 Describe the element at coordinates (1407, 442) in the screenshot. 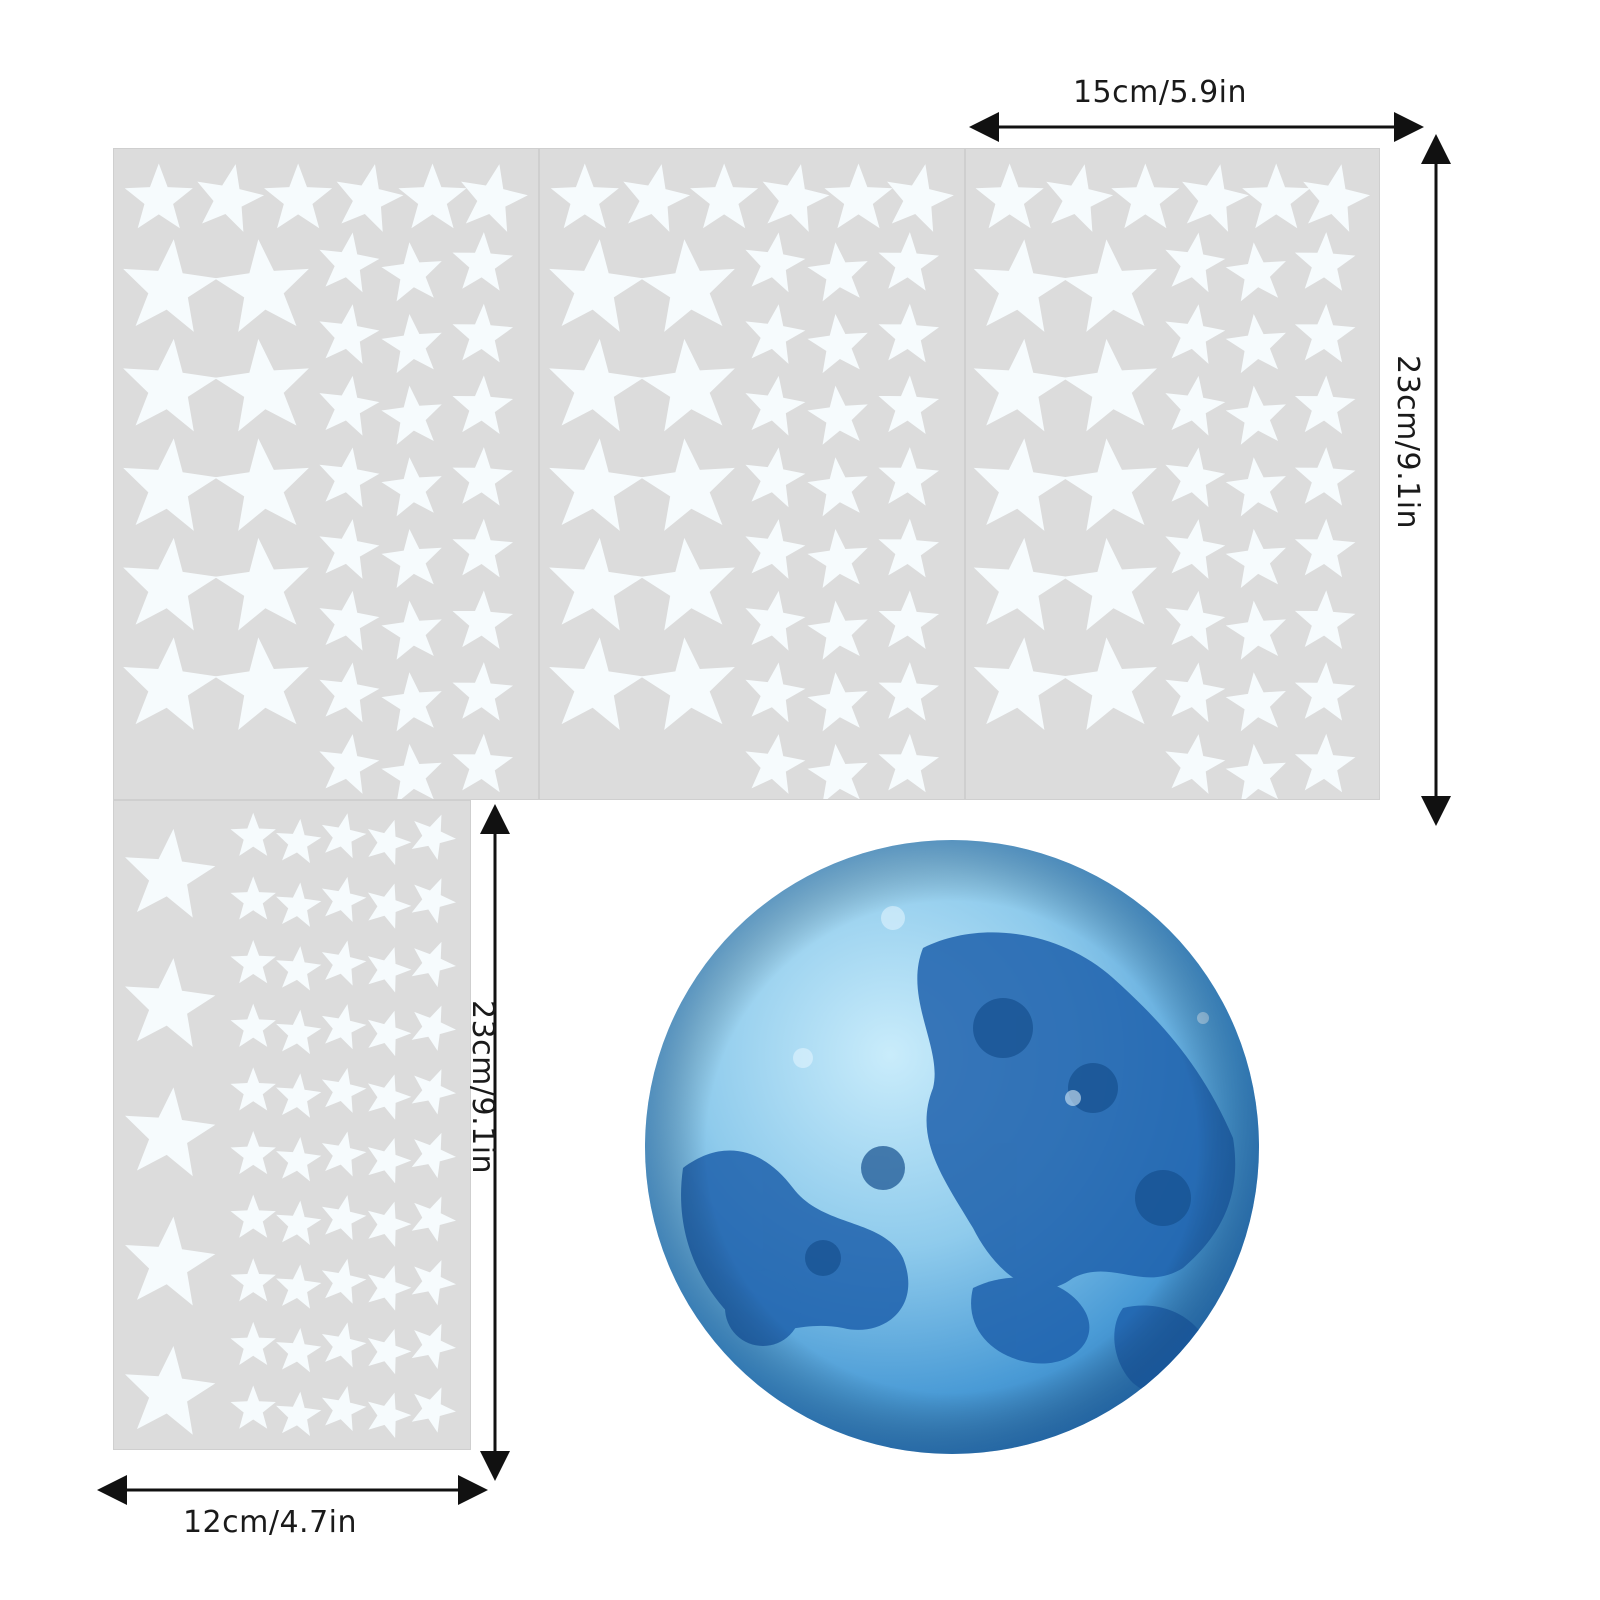

I see `right-height-label: 23cm/9.1in` at that location.